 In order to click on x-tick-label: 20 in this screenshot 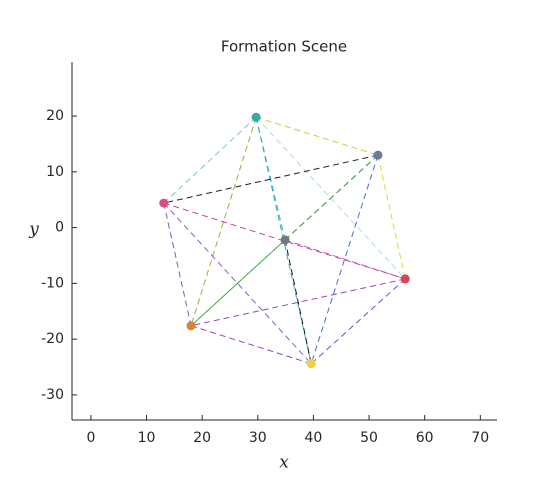, I will do `click(202, 438)`.